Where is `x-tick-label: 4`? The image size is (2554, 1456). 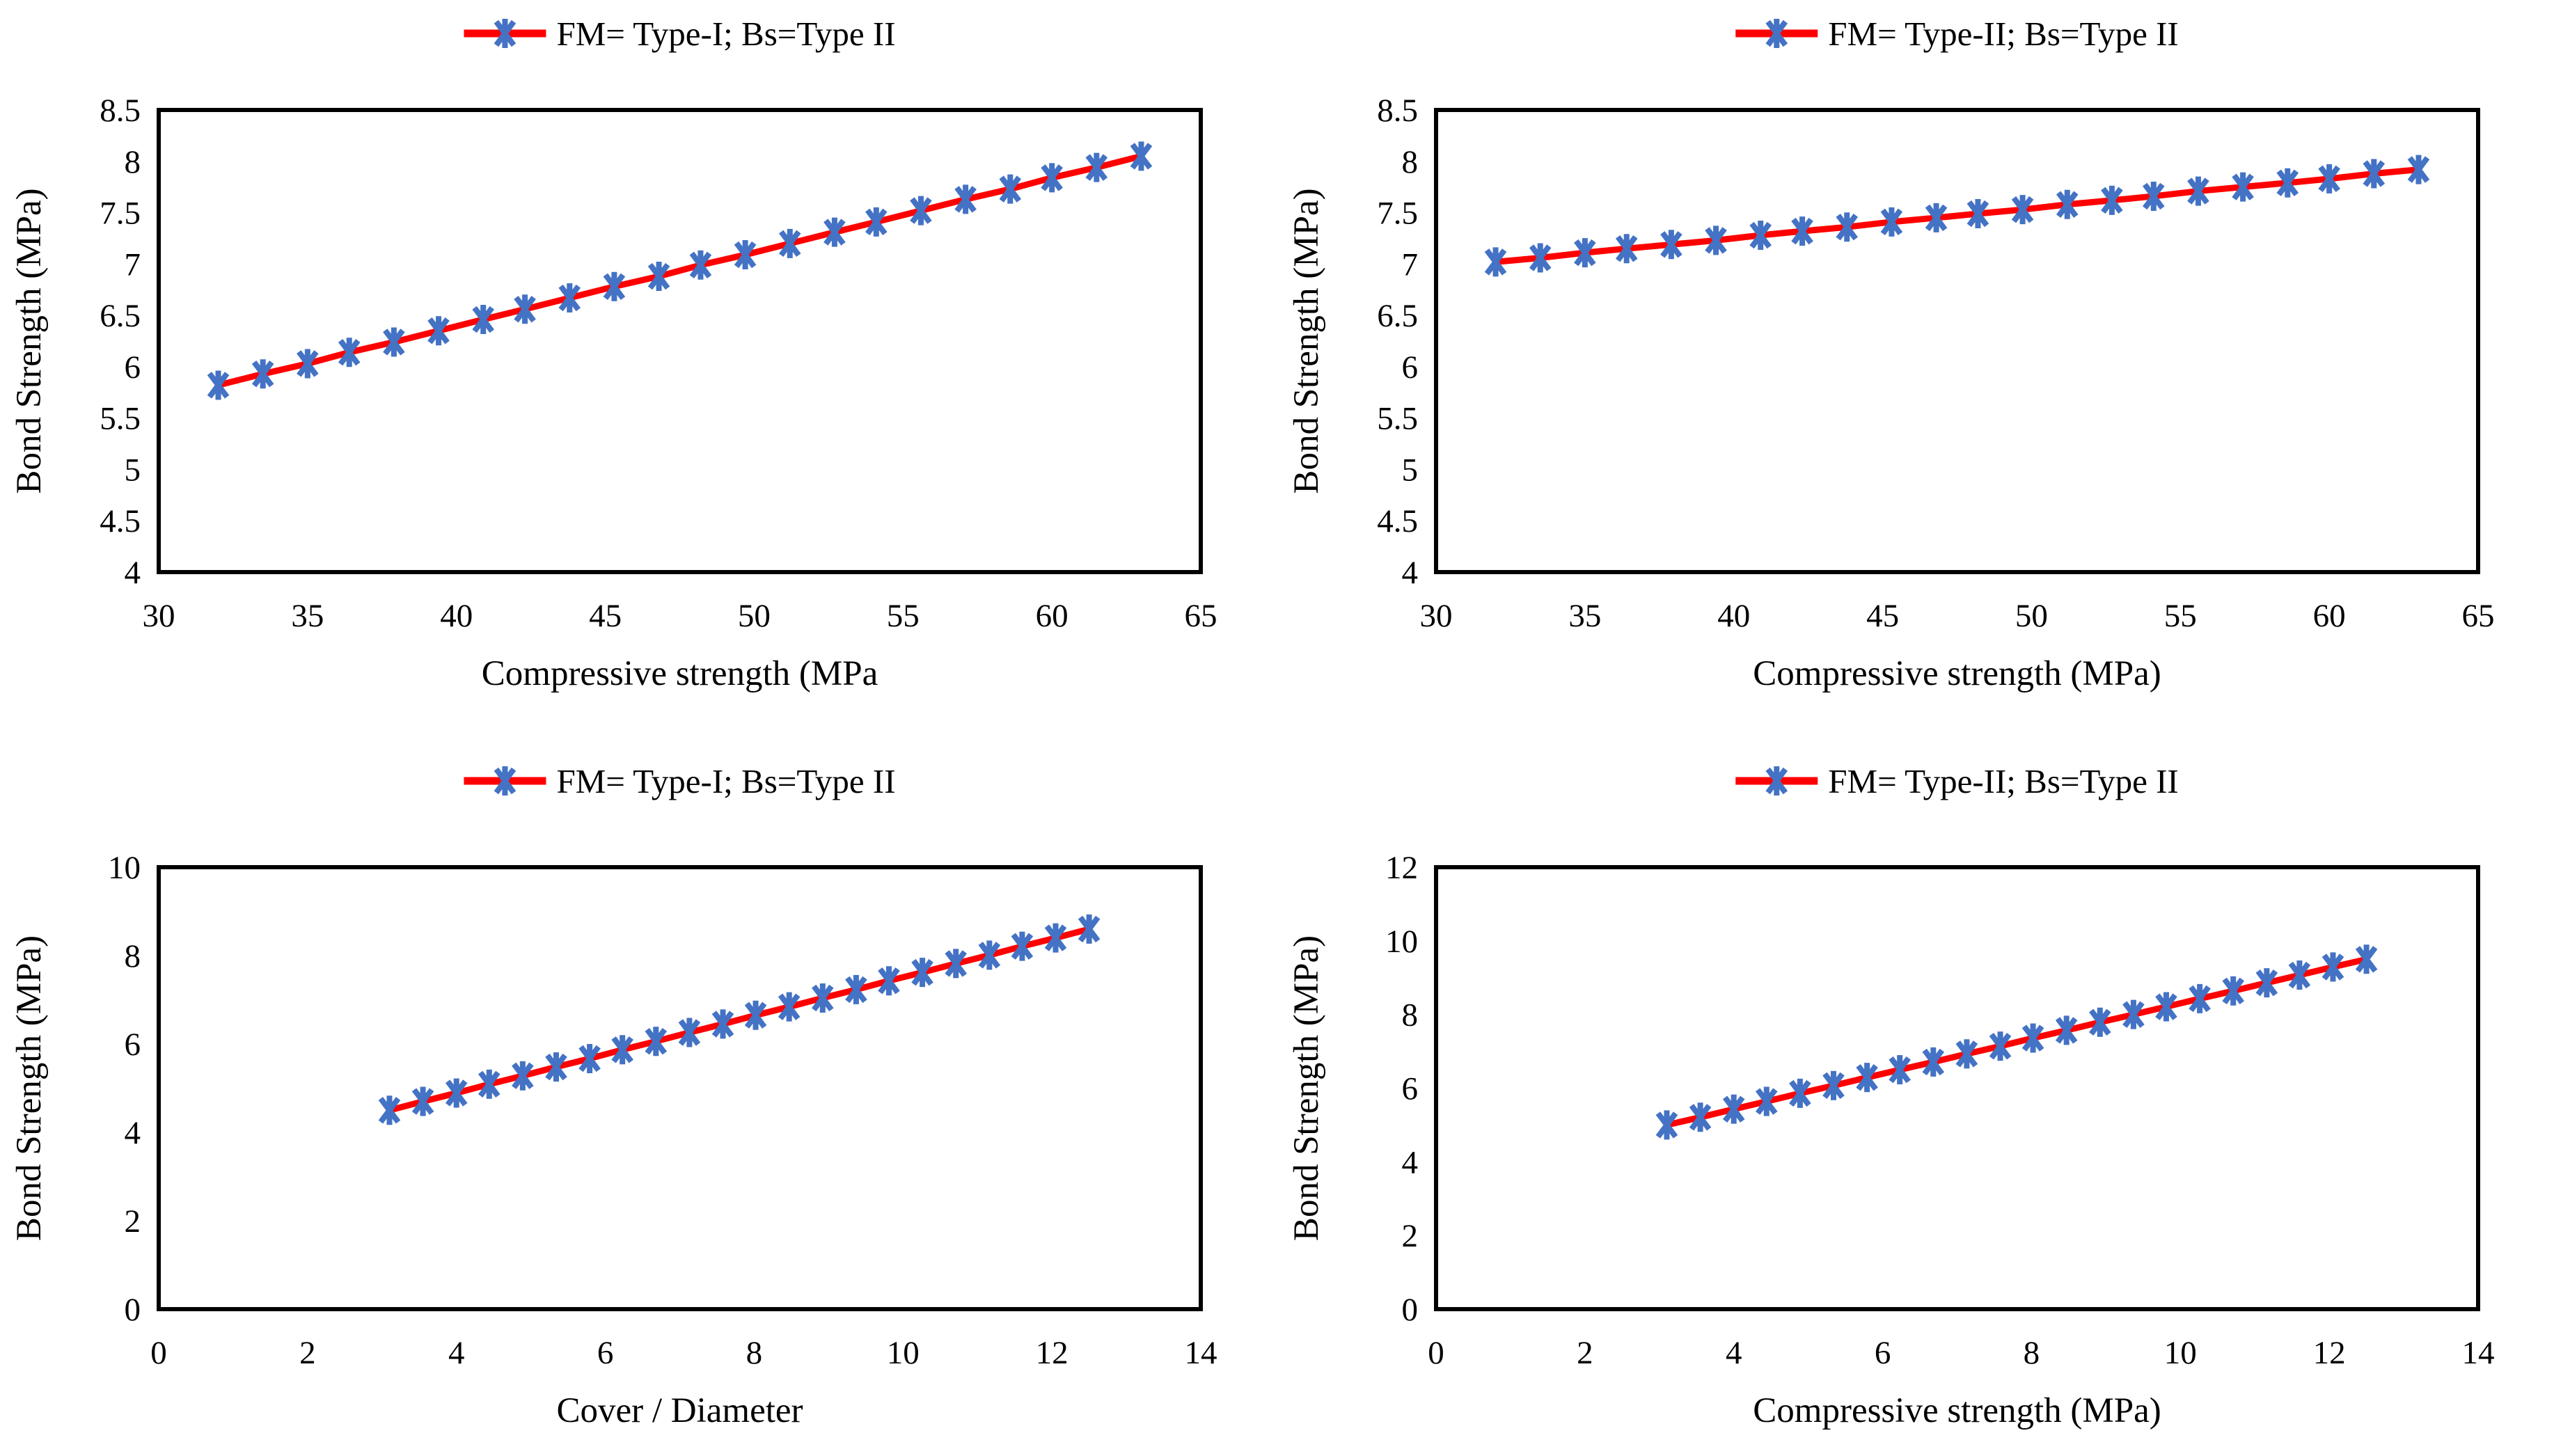
x-tick-label: 4 is located at coordinates (457, 1353).